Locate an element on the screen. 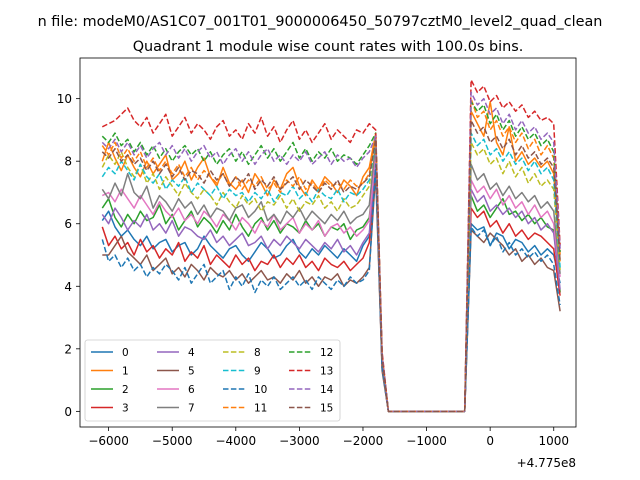 The width and height of the screenshot is (640, 480). x-tick-label: −3000 is located at coordinates (299, 441).